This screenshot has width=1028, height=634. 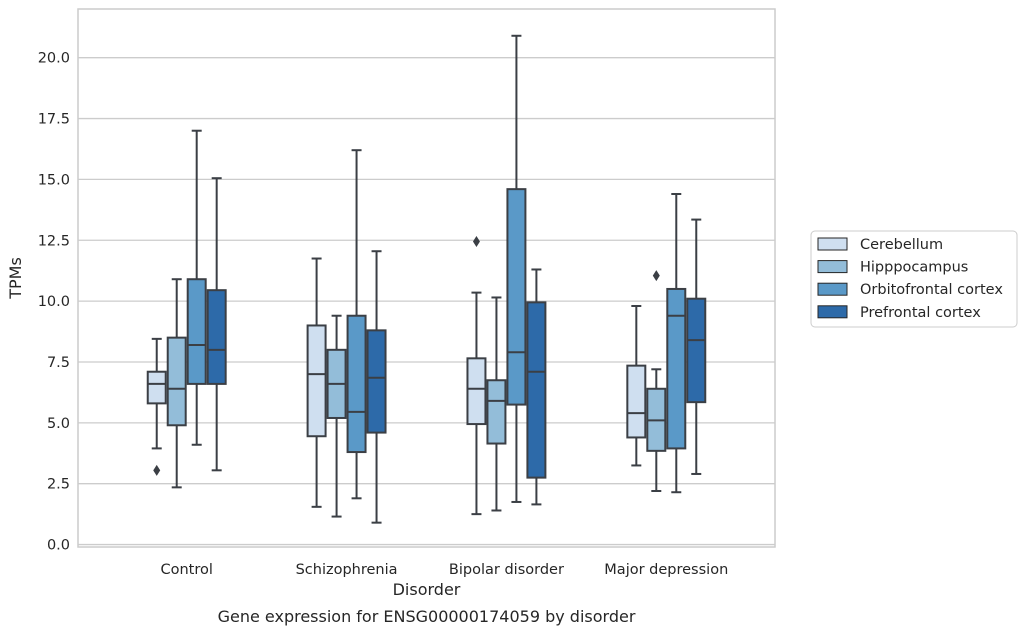 I want to click on x-tick-label: Major depression, so click(x=666, y=570).